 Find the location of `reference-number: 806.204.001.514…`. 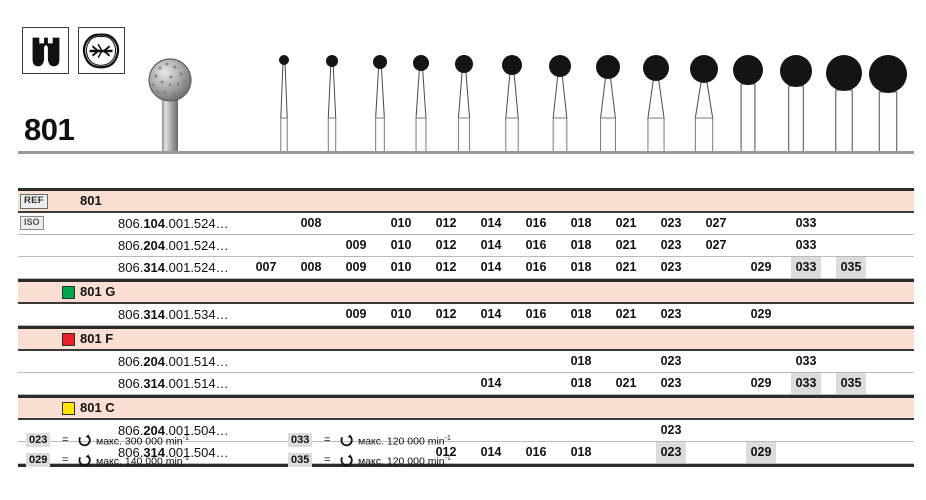

reference-number: 806.204.001.514… is located at coordinates (173, 361).